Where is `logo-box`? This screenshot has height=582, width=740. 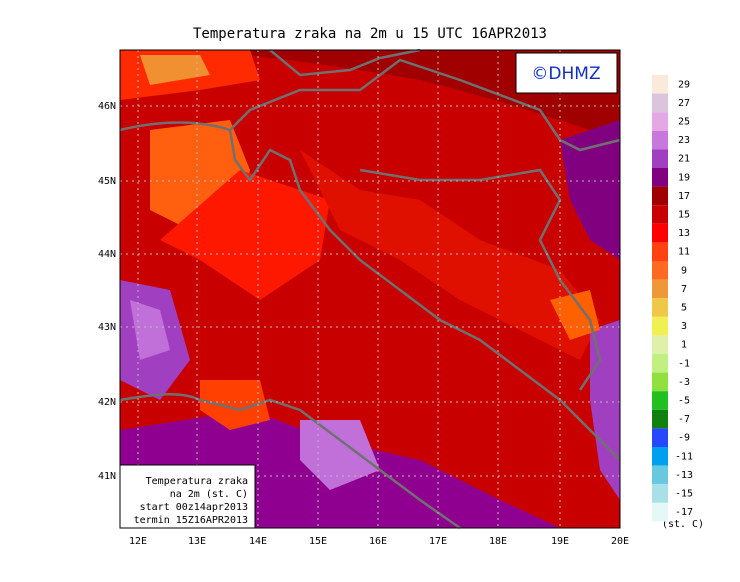 logo-box is located at coordinates (566, 73).